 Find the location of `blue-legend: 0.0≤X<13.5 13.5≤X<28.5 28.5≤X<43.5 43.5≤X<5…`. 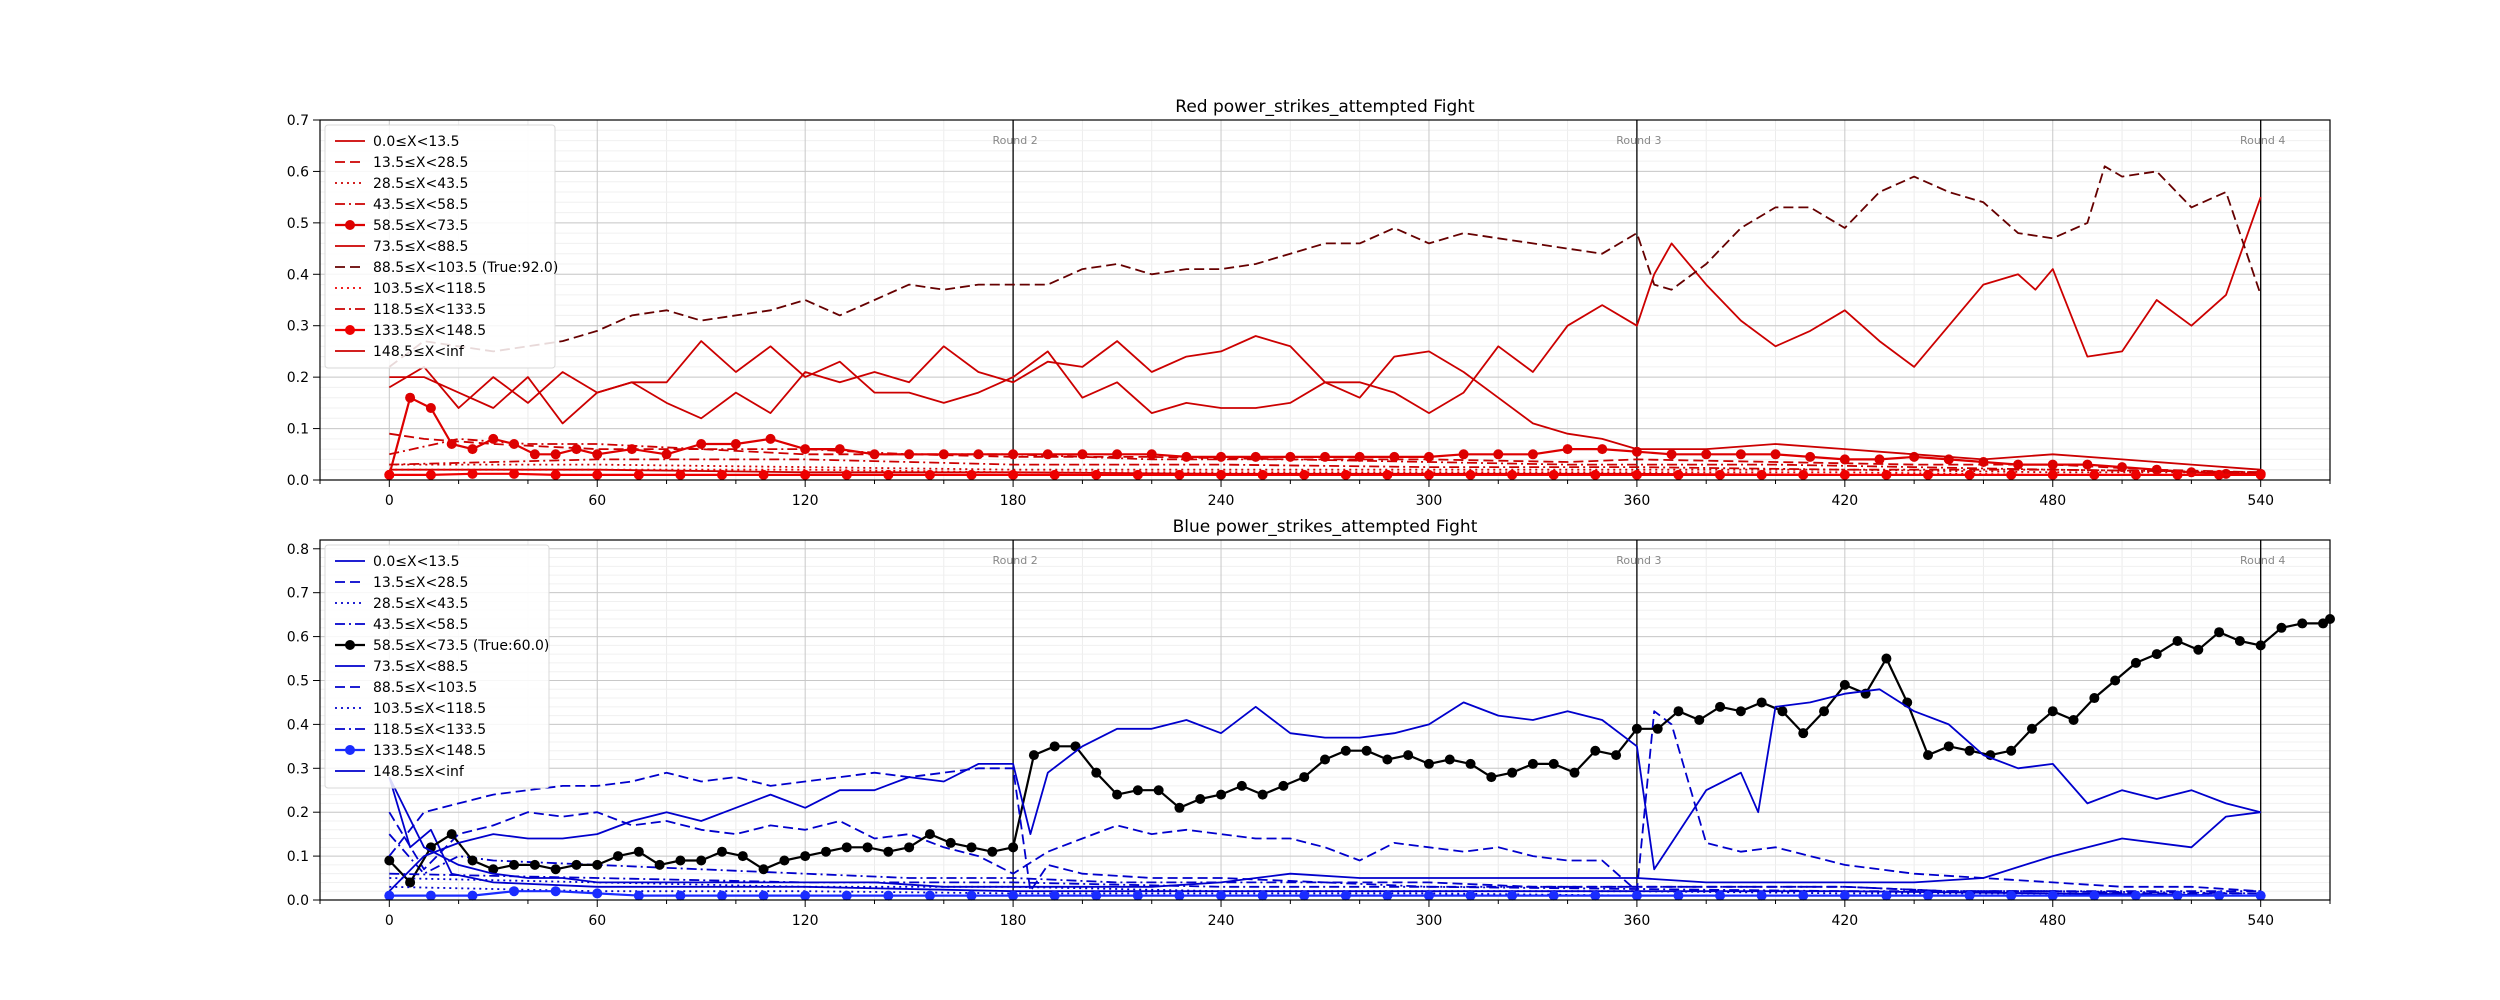

blue-legend: 0.0≤X<13.5 13.5≤X<28.5 28.5≤X<43.5 43.5≤X<5… is located at coordinates (437, 666).